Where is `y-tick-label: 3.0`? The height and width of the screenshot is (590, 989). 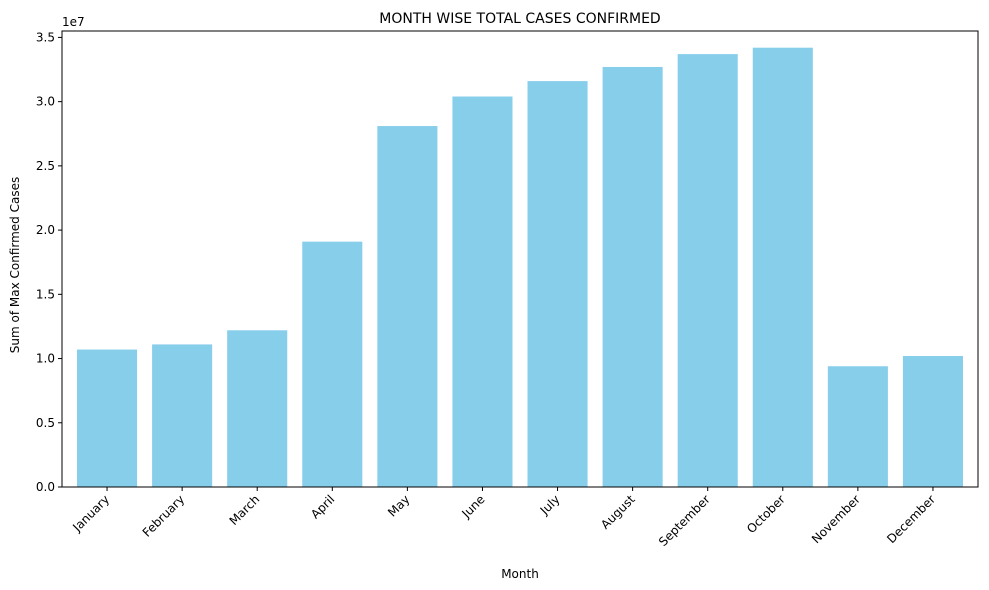
y-tick-label: 3.0 is located at coordinates (45, 102).